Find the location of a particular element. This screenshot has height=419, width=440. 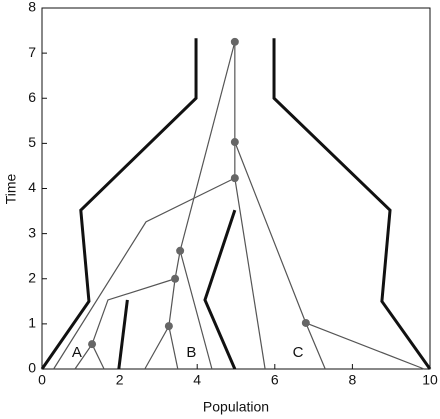

x-tick-label: 4 is located at coordinates (197, 380).